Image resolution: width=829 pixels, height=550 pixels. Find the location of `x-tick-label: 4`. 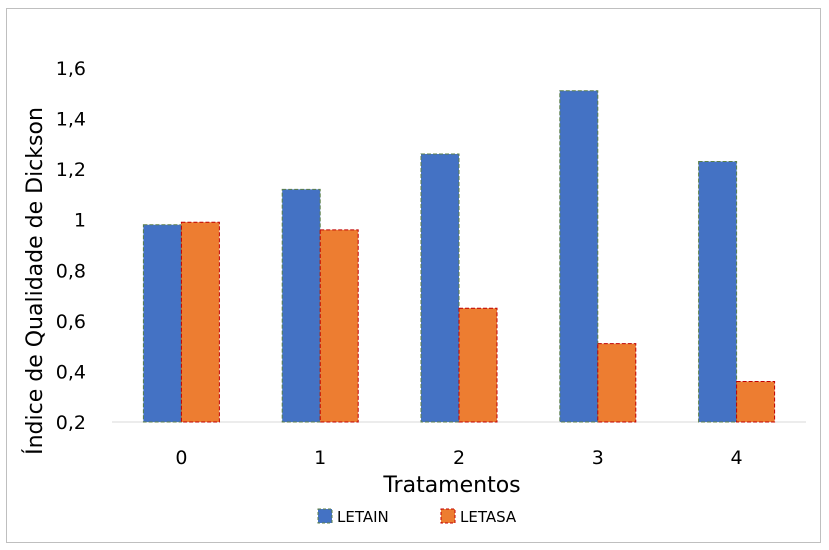

x-tick-label: 4 is located at coordinates (737, 458).